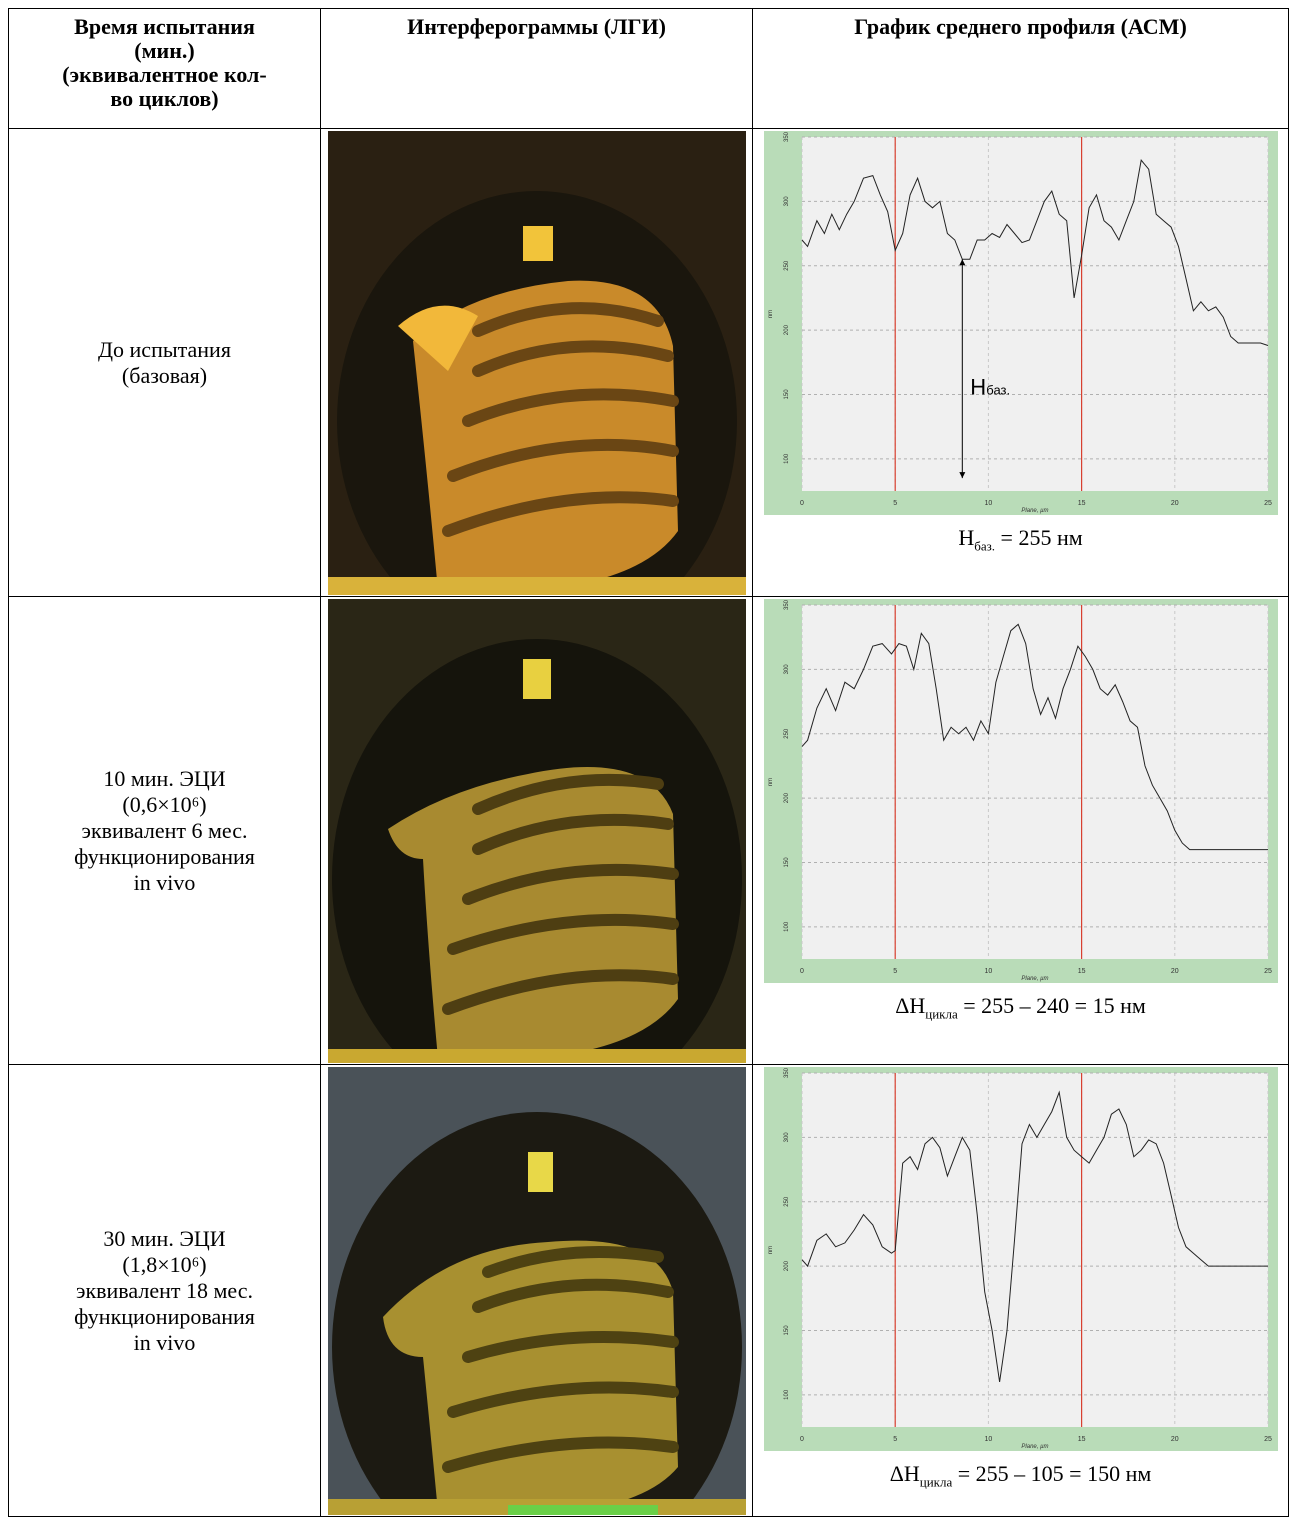  I want to click on height-annotation-sub: баз., so click(998, 389).